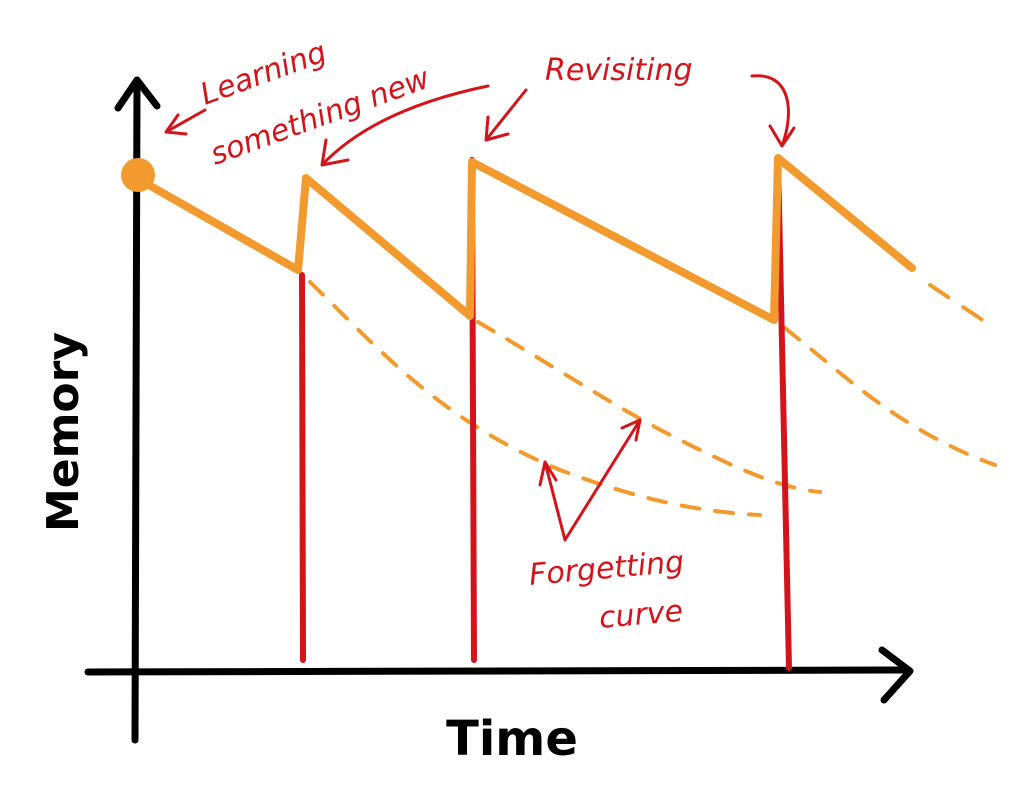 This screenshot has width=1024, height=810. What do you see at coordinates (496, 671) in the screenshot?
I see `x-axis` at bounding box center [496, 671].